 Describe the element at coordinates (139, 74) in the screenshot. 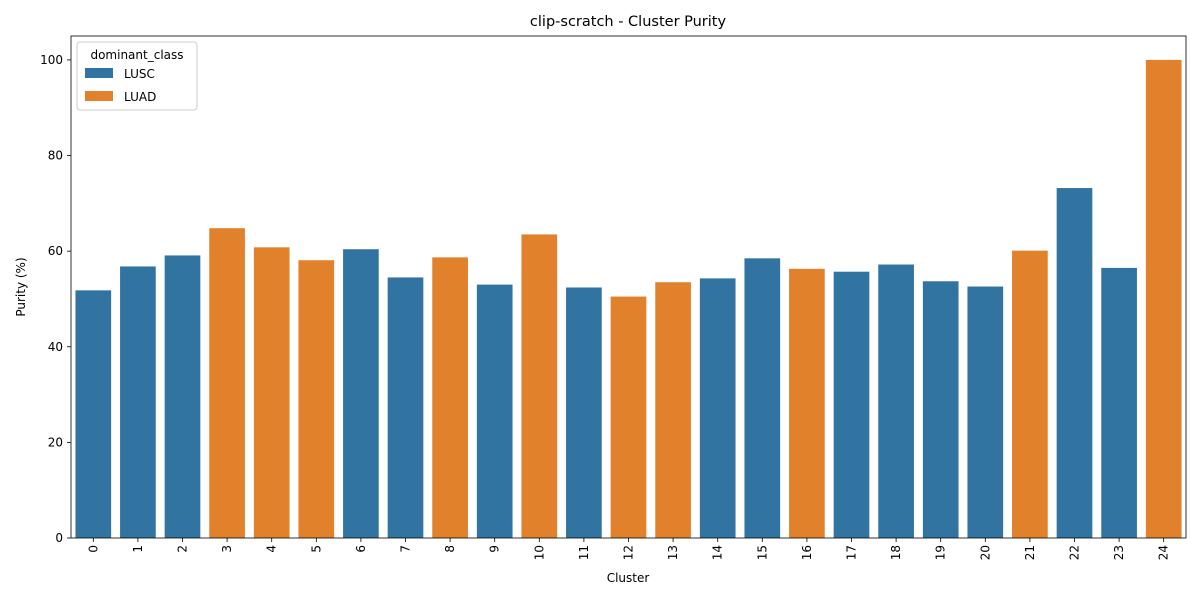

I see `legend-label-lusc: LUSC` at that location.